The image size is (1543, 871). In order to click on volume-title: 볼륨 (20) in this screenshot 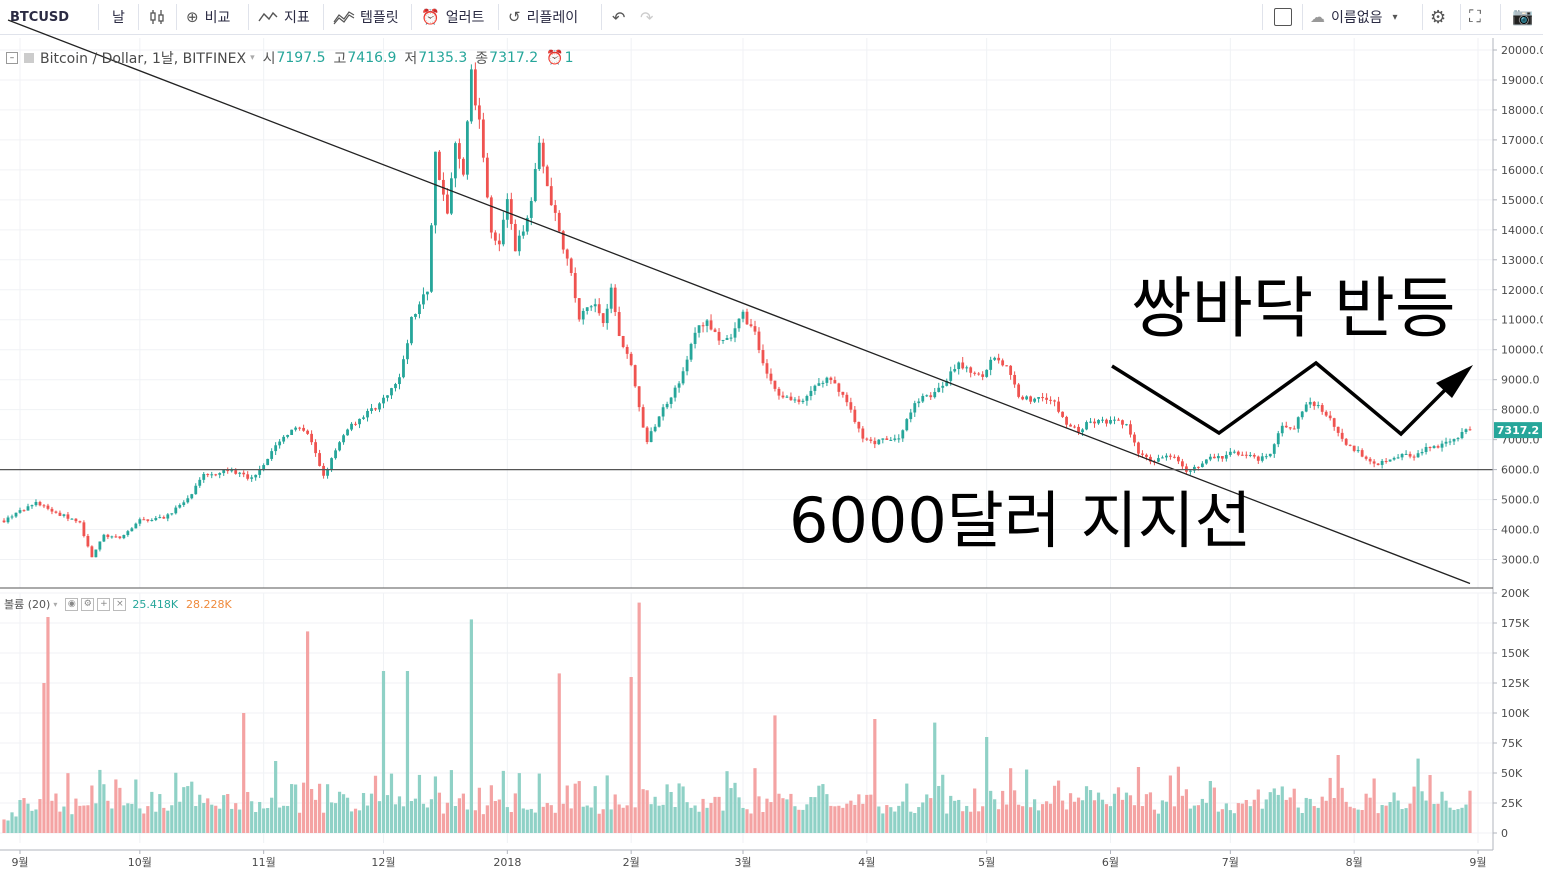, I will do `click(27, 604)`.